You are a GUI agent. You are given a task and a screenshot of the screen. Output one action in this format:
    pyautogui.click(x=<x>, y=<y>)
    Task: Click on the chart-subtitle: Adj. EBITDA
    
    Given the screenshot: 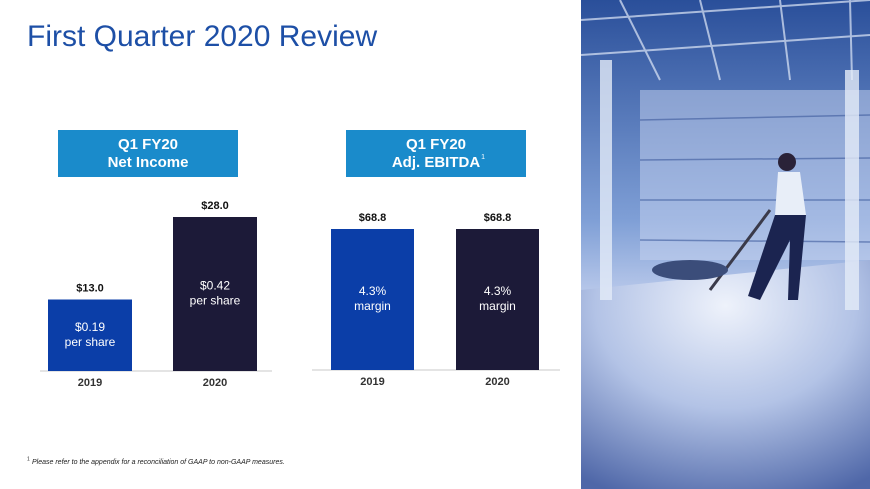 What is the action you would take?
    pyautogui.click(x=436, y=162)
    